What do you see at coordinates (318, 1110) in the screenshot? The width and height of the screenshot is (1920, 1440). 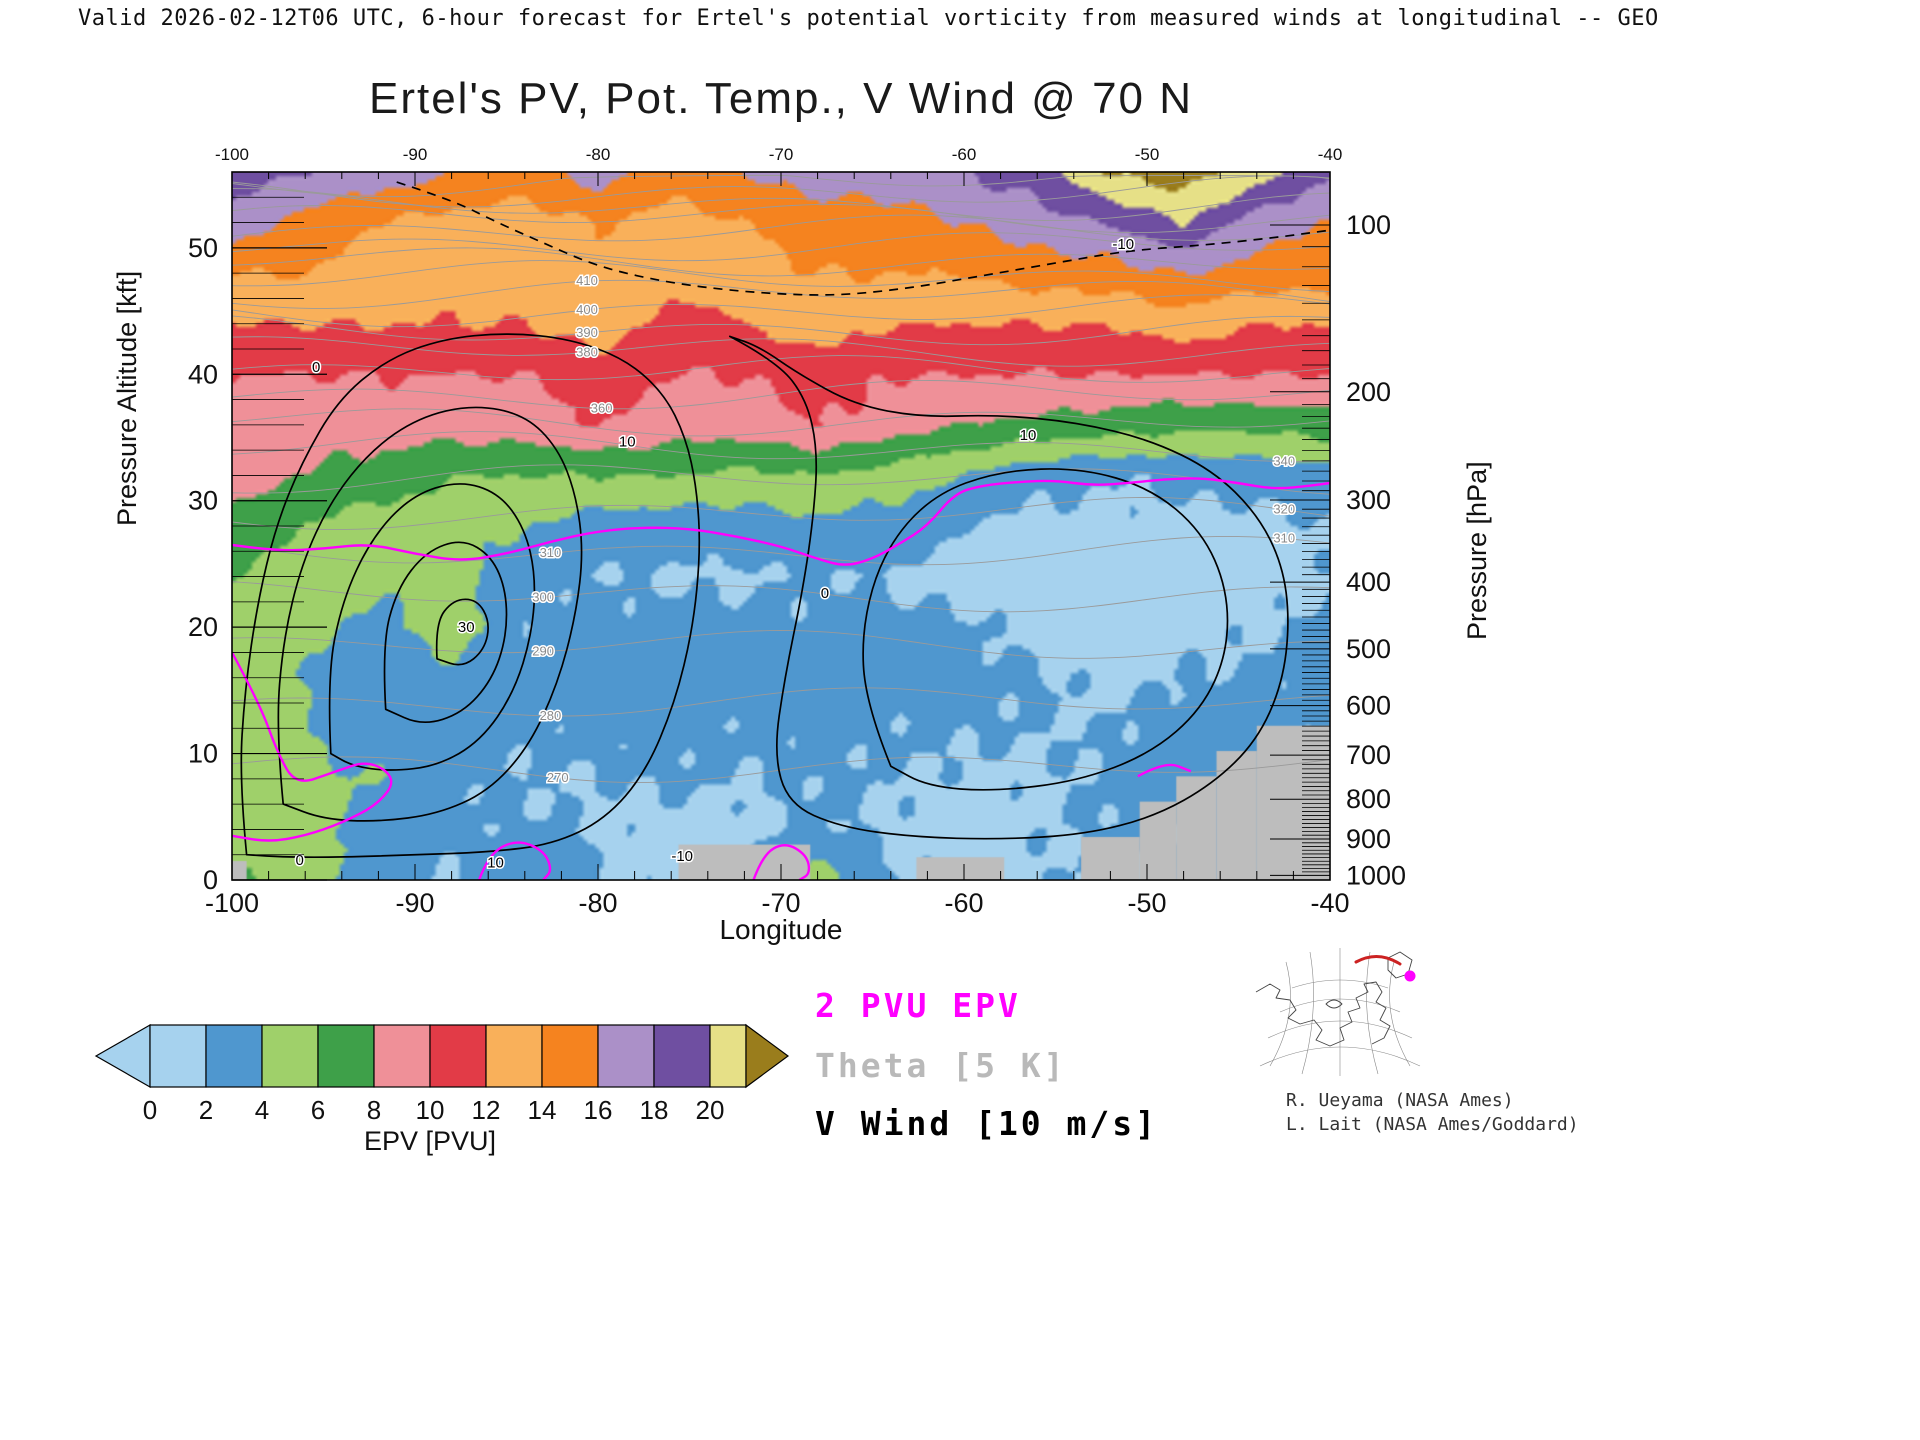 I see `svg-text: 6` at bounding box center [318, 1110].